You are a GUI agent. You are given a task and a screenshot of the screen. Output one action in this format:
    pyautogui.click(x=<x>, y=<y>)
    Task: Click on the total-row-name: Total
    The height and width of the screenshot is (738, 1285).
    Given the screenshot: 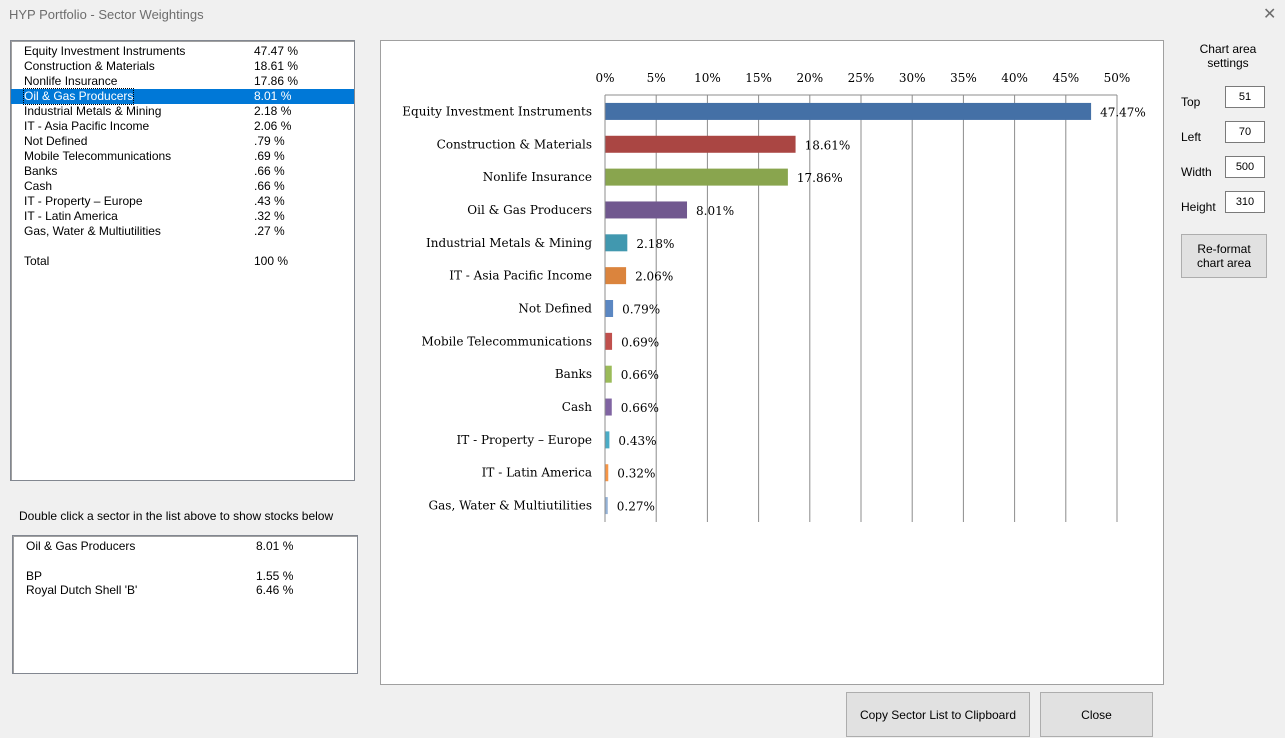 What is the action you would take?
    pyautogui.click(x=37, y=261)
    